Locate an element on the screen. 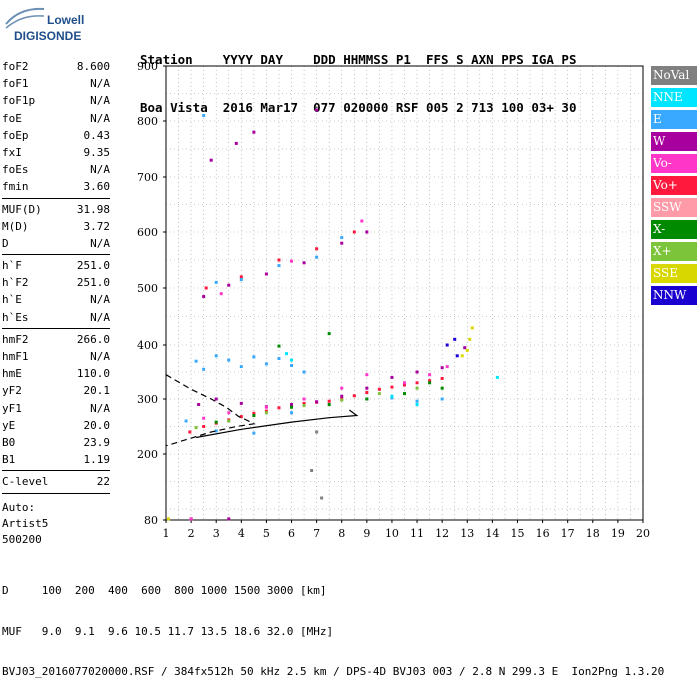 Image resolution: width=700 pixels, height=692 pixels. x-tick-label: 5 is located at coordinates (266, 533).